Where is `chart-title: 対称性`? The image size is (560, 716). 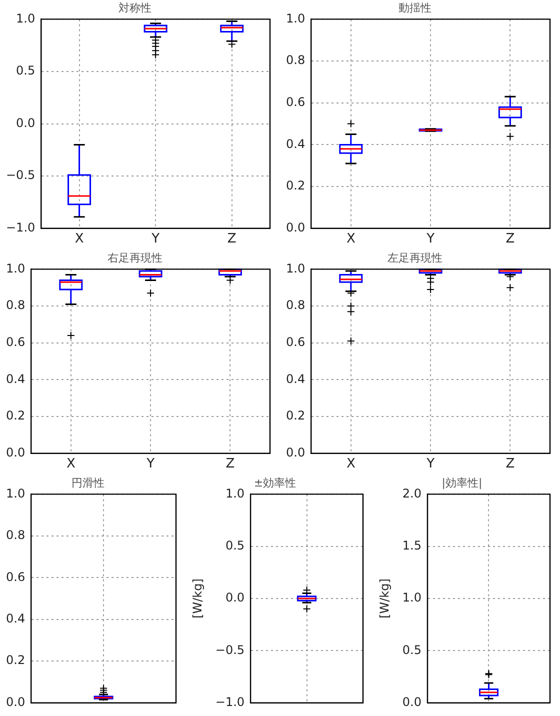 chart-title: 対称性 is located at coordinates (135, 7).